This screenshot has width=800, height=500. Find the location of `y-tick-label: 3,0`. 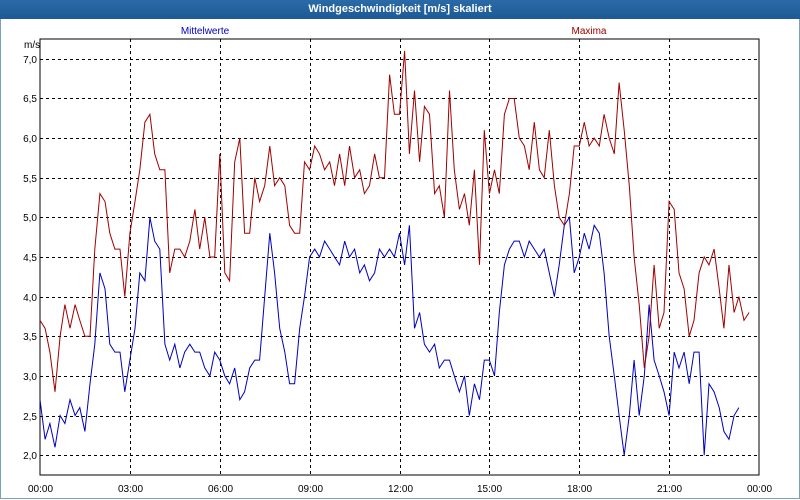

y-tick-label: 3,0 is located at coordinates (30, 377).